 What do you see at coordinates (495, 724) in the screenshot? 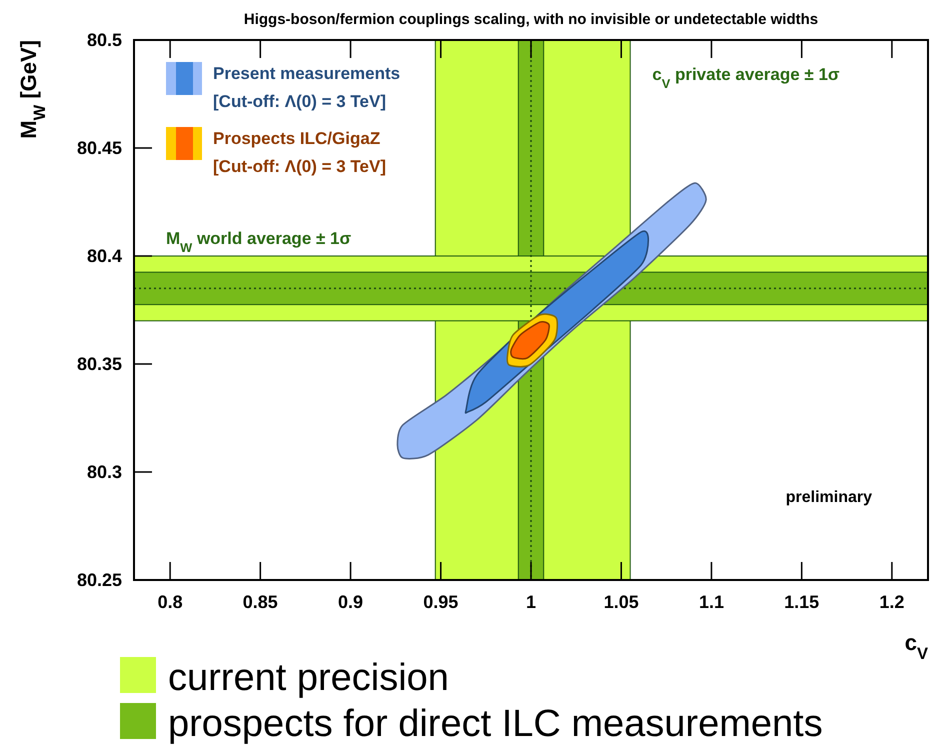
I see `text: prospects for direct ILC measurements` at bounding box center [495, 724].